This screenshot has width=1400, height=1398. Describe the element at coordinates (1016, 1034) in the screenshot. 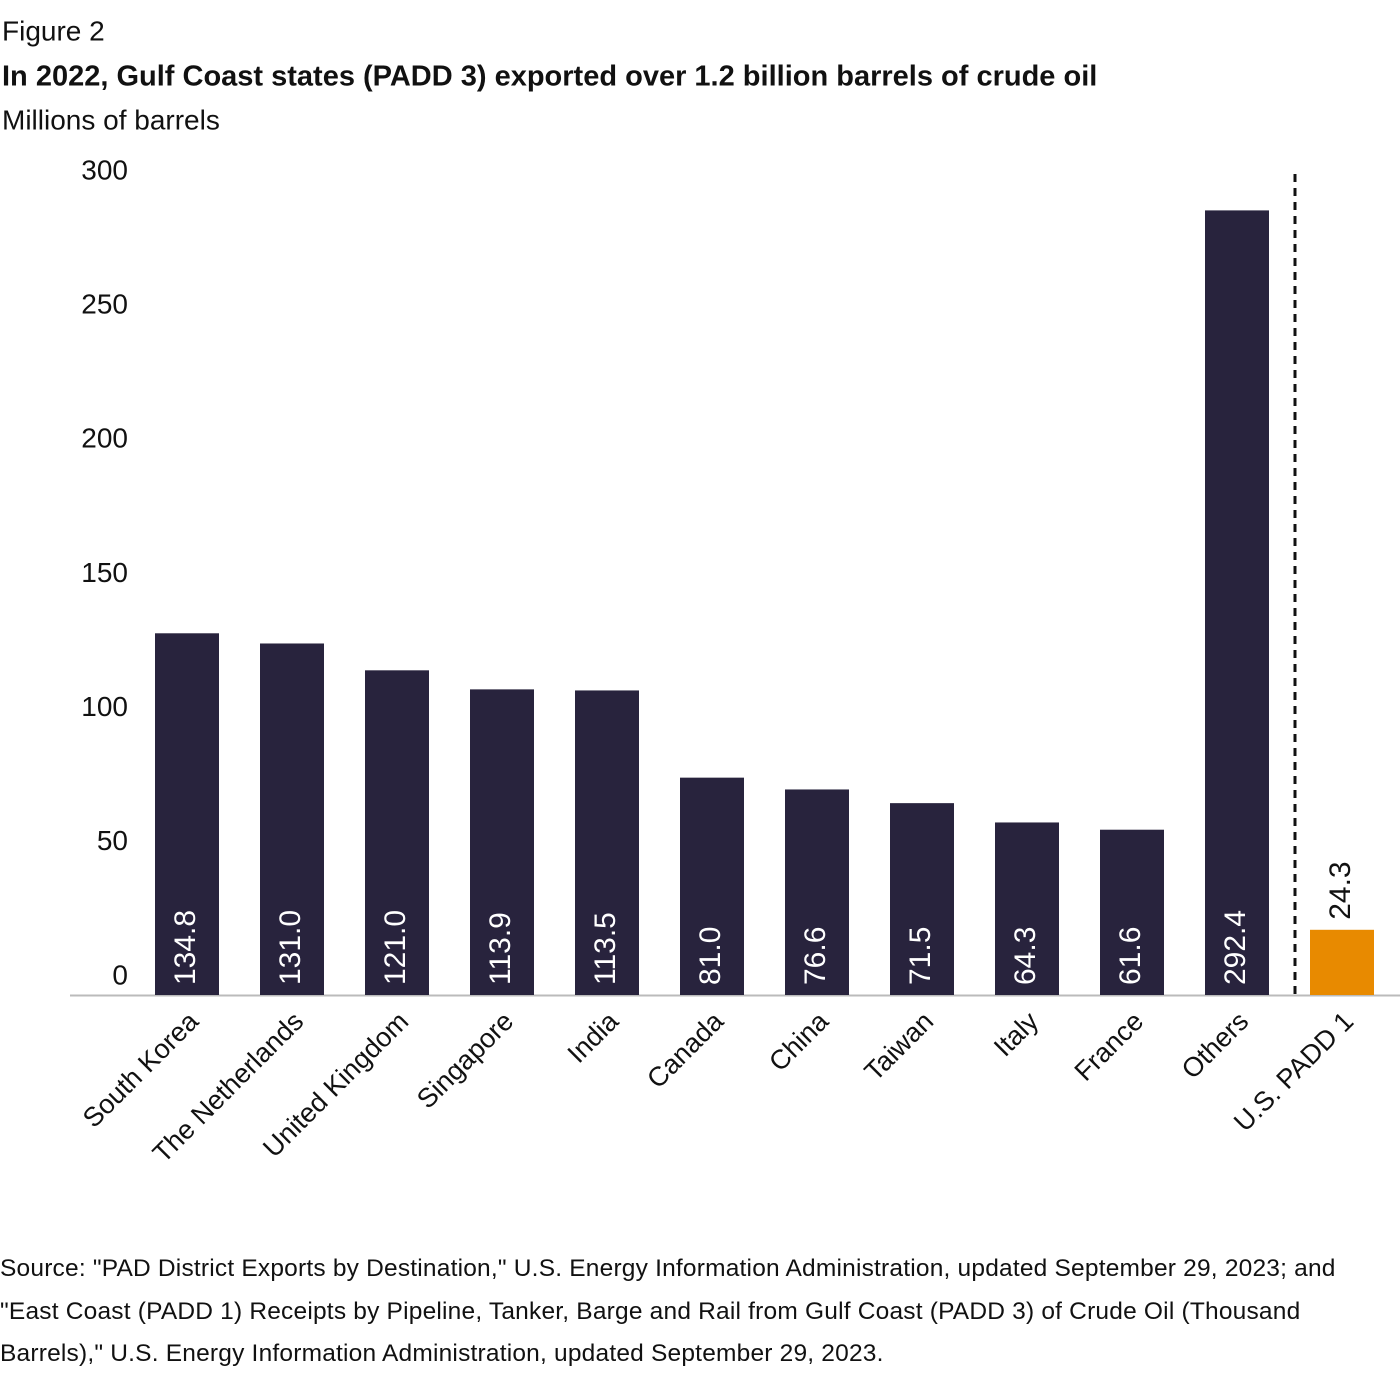

I see `x-tick-label: Italy` at that location.